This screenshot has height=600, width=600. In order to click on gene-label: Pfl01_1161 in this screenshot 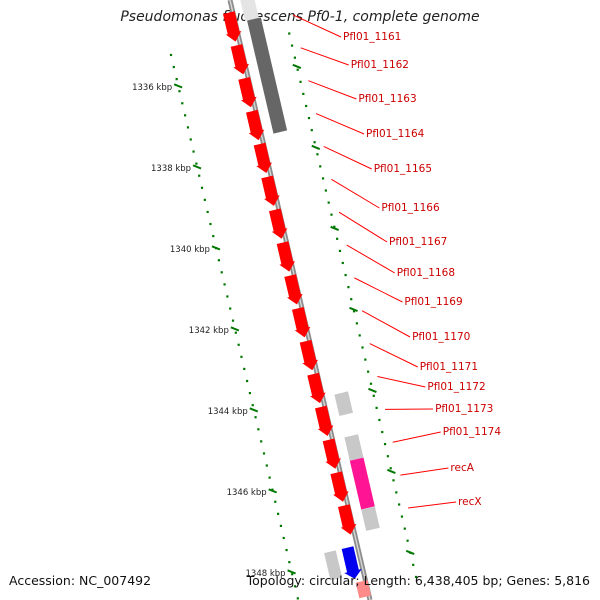, I will do `click(372, 37)`.